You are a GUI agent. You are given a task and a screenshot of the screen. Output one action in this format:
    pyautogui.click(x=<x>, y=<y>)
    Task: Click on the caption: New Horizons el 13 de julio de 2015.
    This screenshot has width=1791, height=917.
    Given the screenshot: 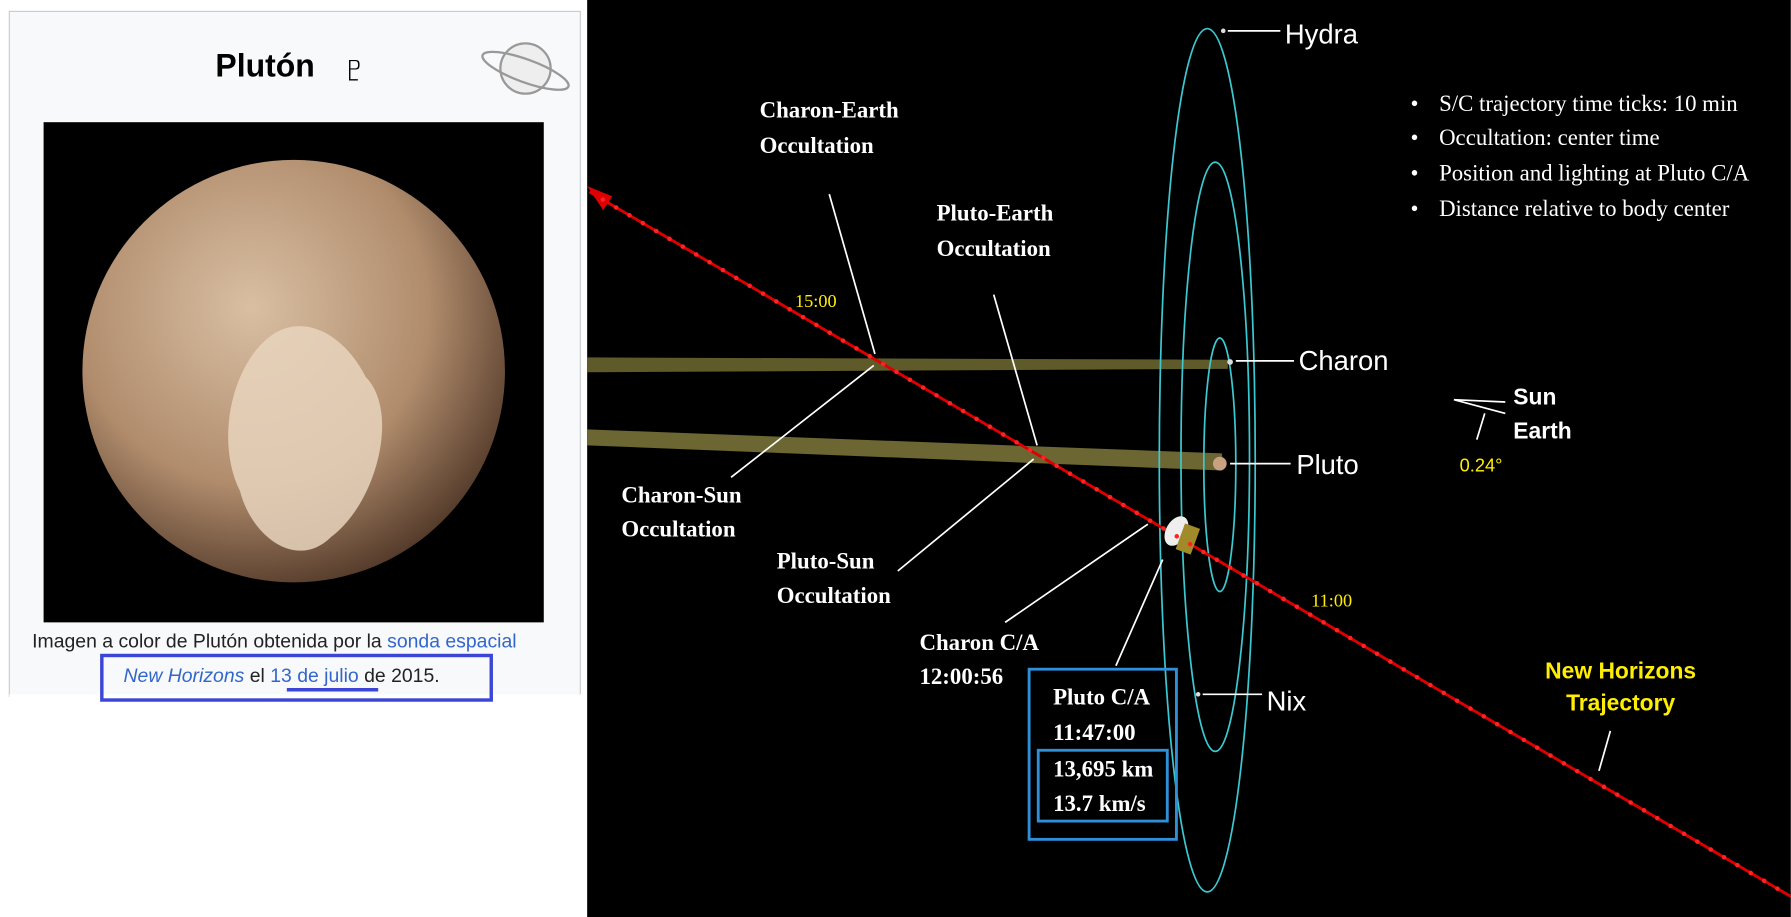 What is the action you would take?
    pyautogui.click(x=282, y=676)
    